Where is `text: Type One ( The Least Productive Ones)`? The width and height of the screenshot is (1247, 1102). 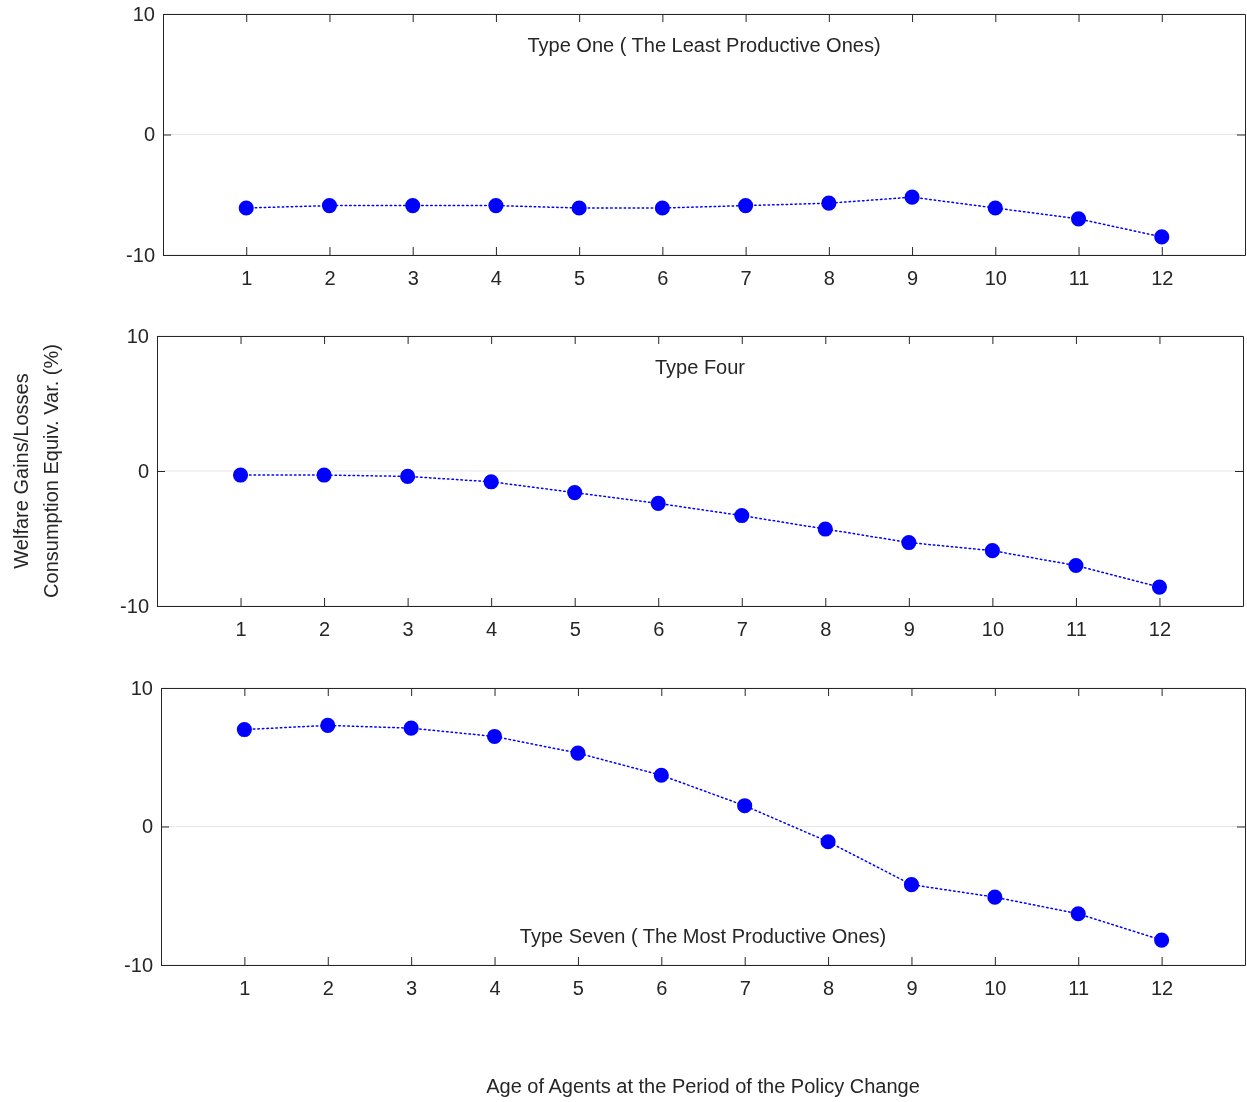
text: Type One ( The Least Productive Ones) is located at coordinates (704, 45).